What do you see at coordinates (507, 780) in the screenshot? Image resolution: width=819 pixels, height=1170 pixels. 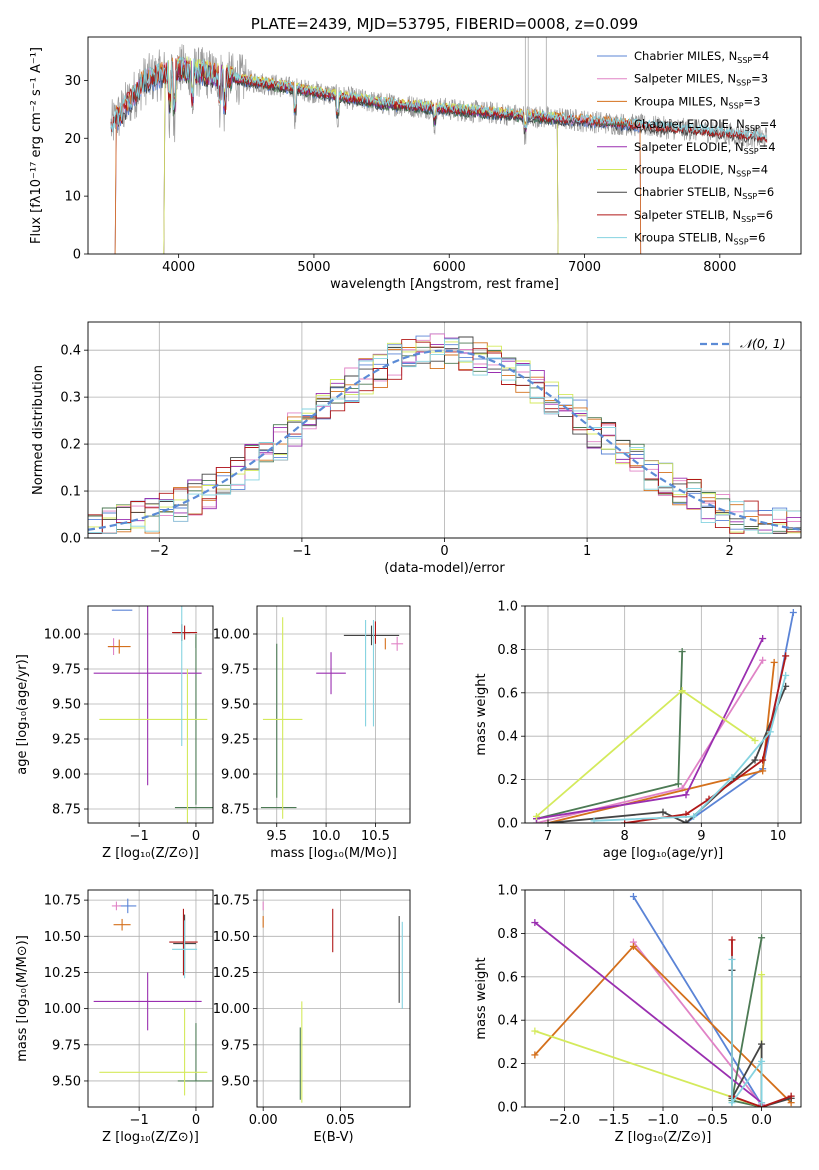 I see `y-tick-label: 0.2` at bounding box center [507, 780].